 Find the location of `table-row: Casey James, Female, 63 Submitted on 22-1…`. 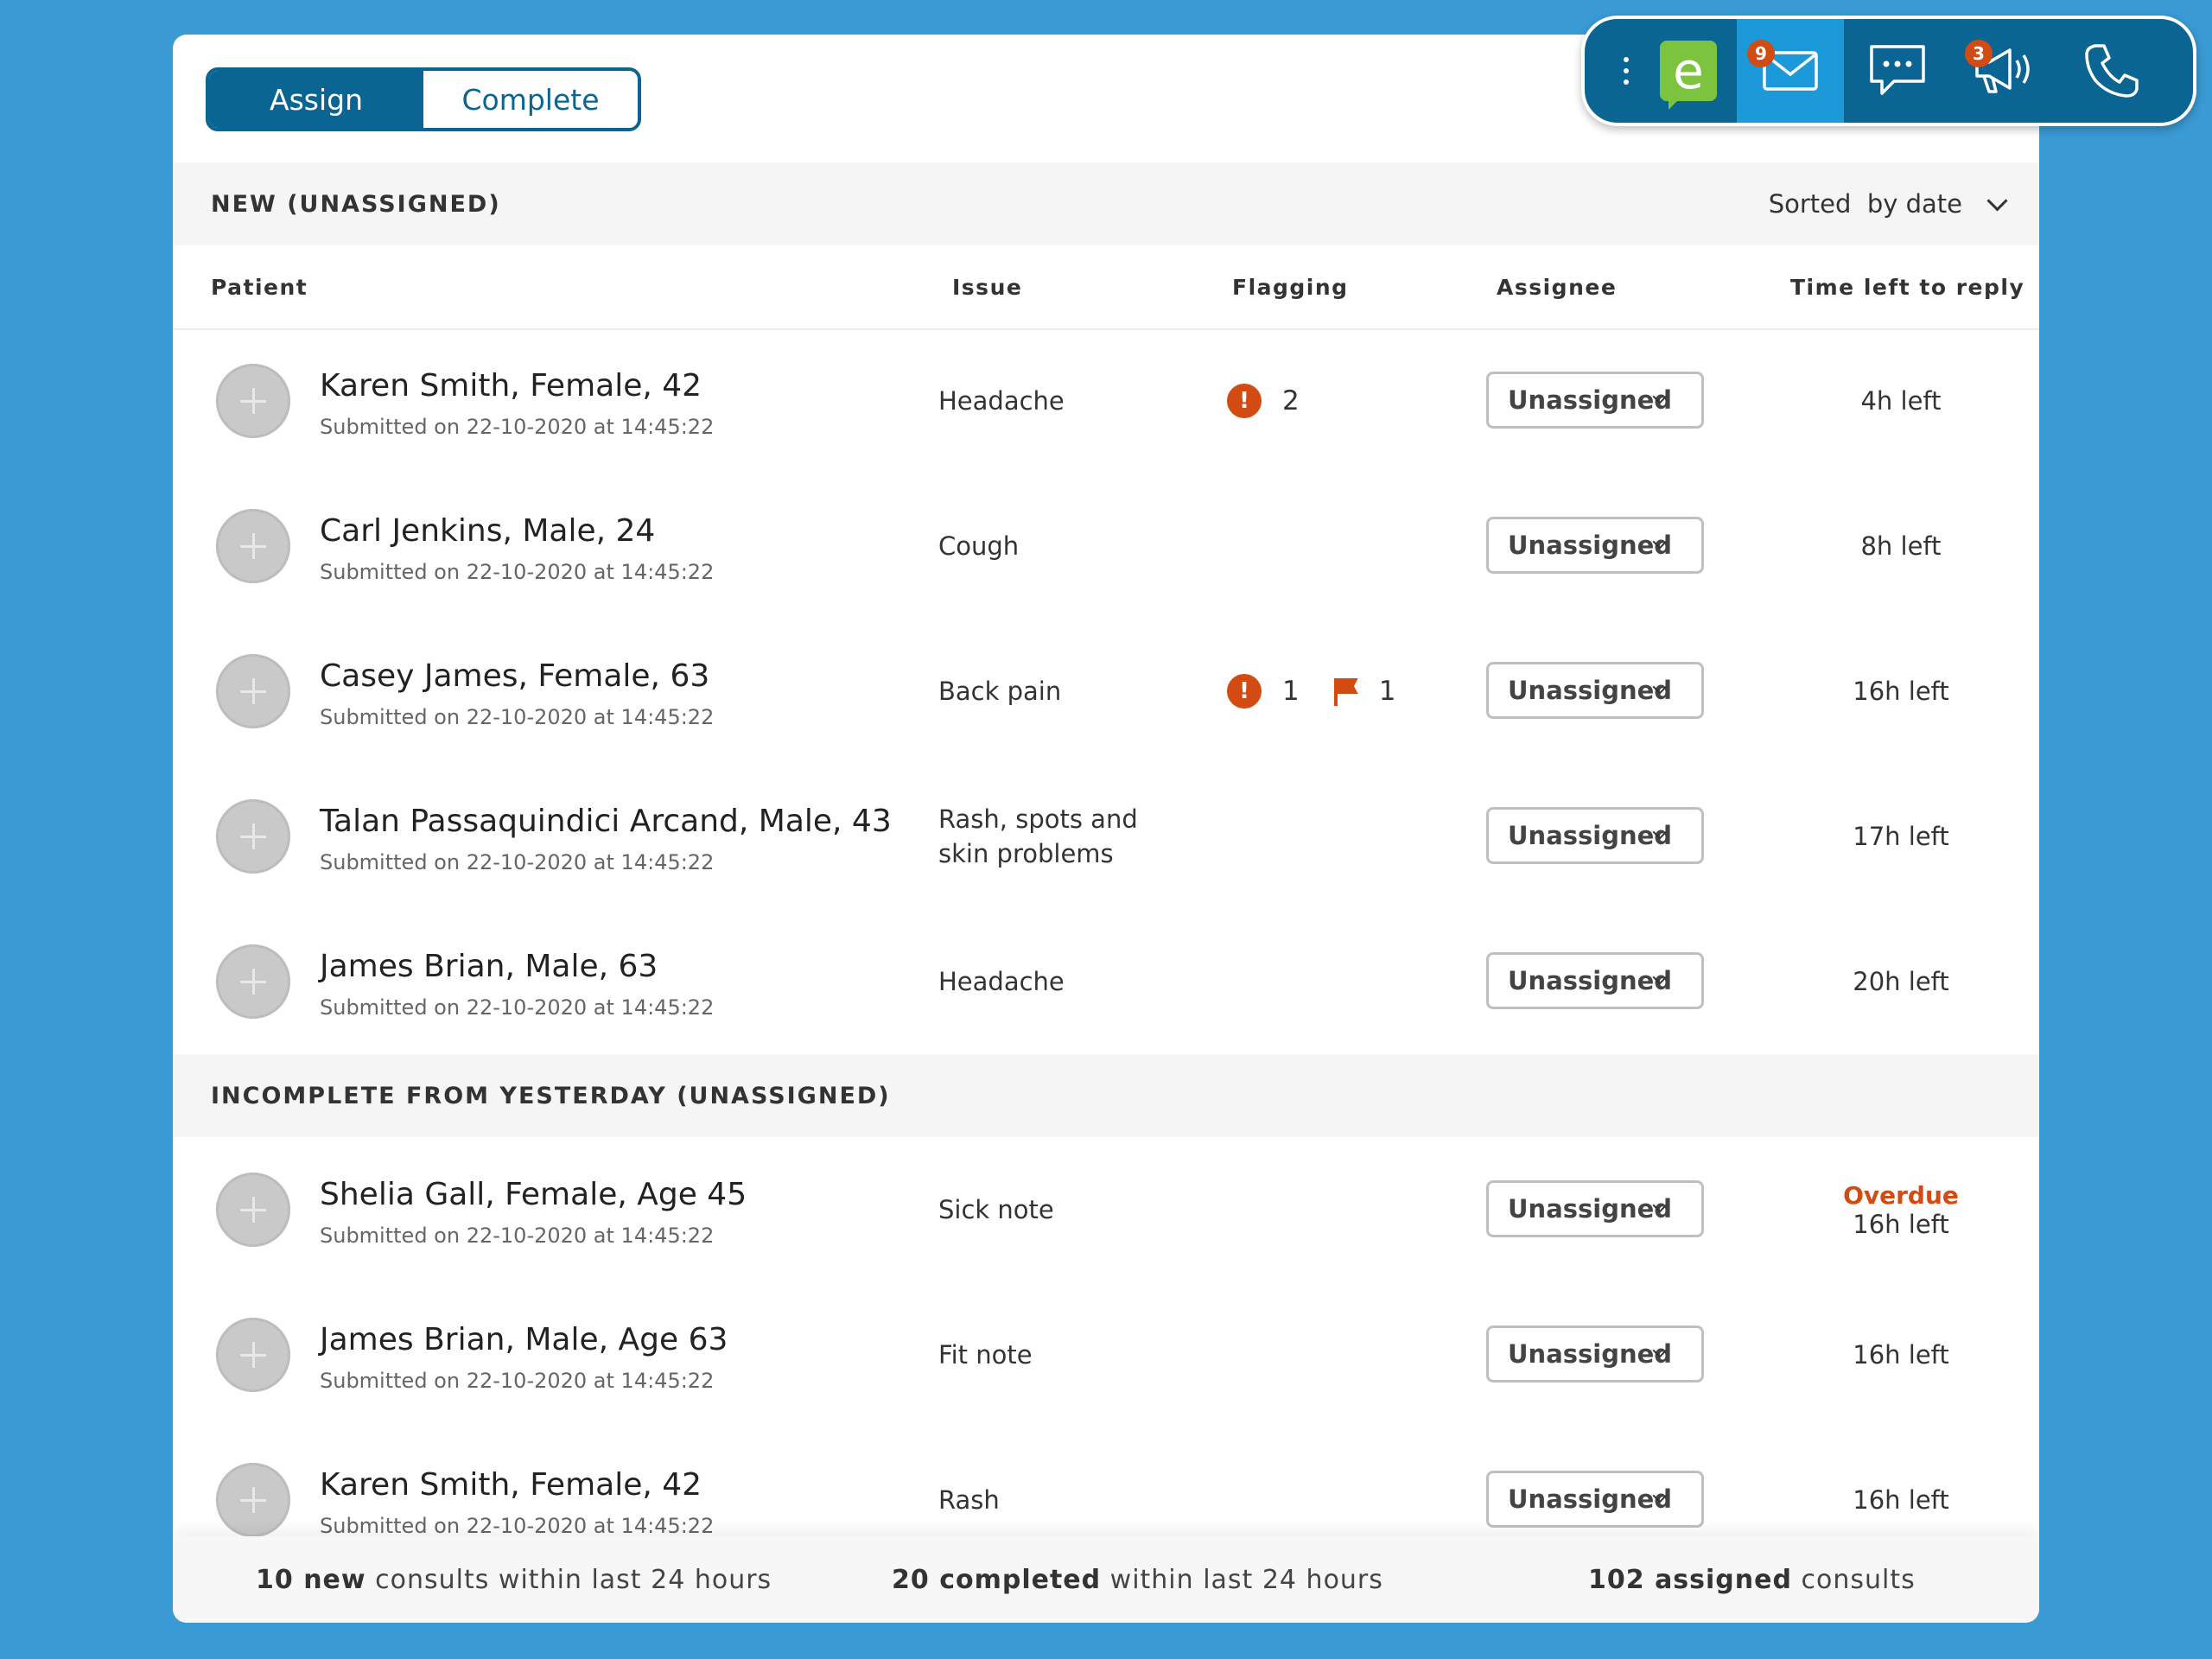

table-row: Casey James, Female, 63 Submitted on 22-1… is located at coordinates (1106, 691).